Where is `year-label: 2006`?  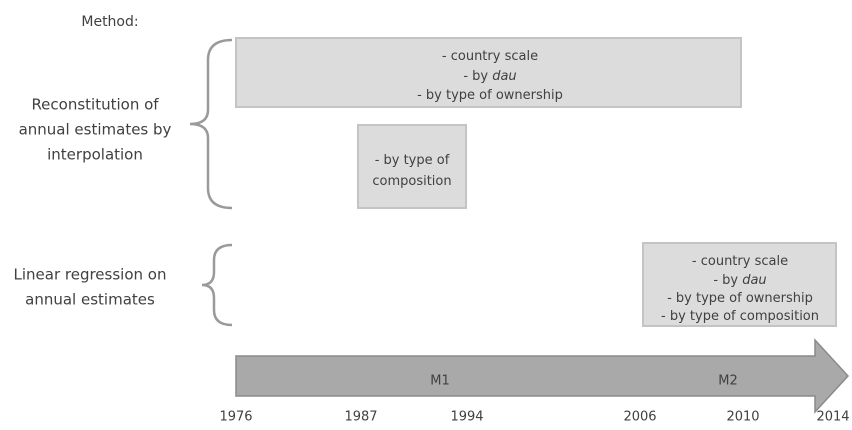
year-label: 2006 is located at coordinates (639, 417).